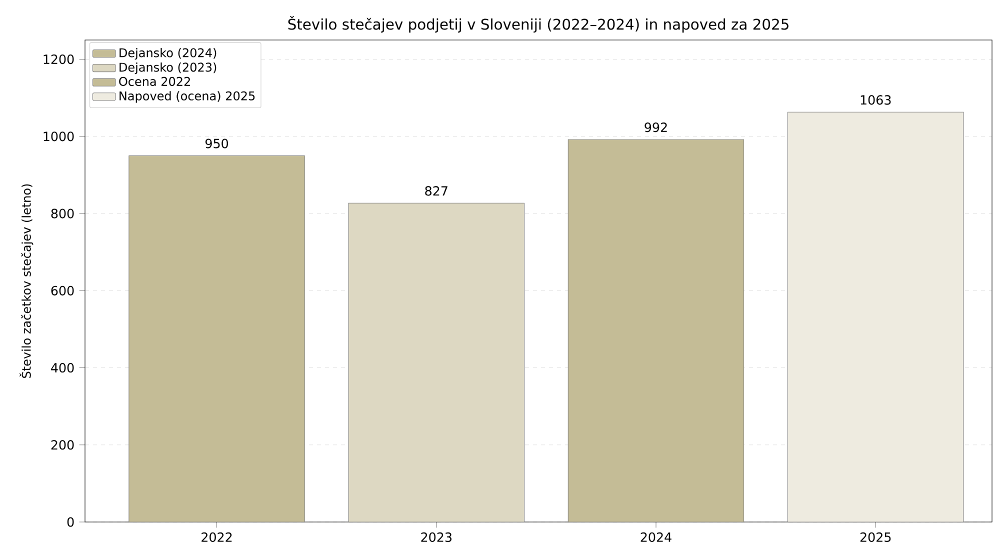 The width and height of the screenshot is (994, 547). I want to click on data-label: 1063, so click(875, 100).